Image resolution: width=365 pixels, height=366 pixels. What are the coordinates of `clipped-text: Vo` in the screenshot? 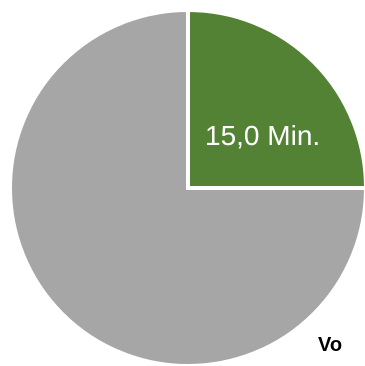 It's located at (330, 345).